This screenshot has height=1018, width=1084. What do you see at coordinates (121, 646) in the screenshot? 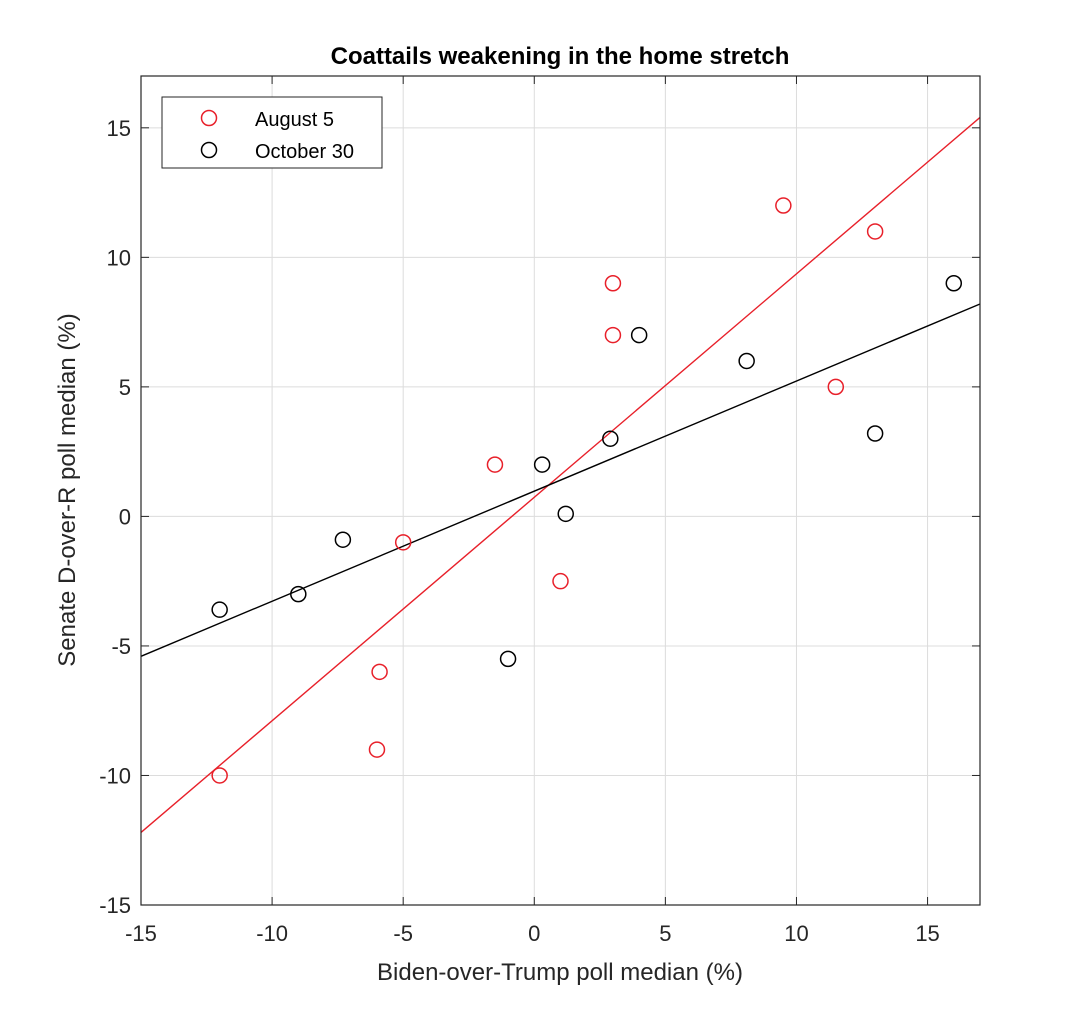
I see `y-tick-label: -5` at bounding box center [121, 646].